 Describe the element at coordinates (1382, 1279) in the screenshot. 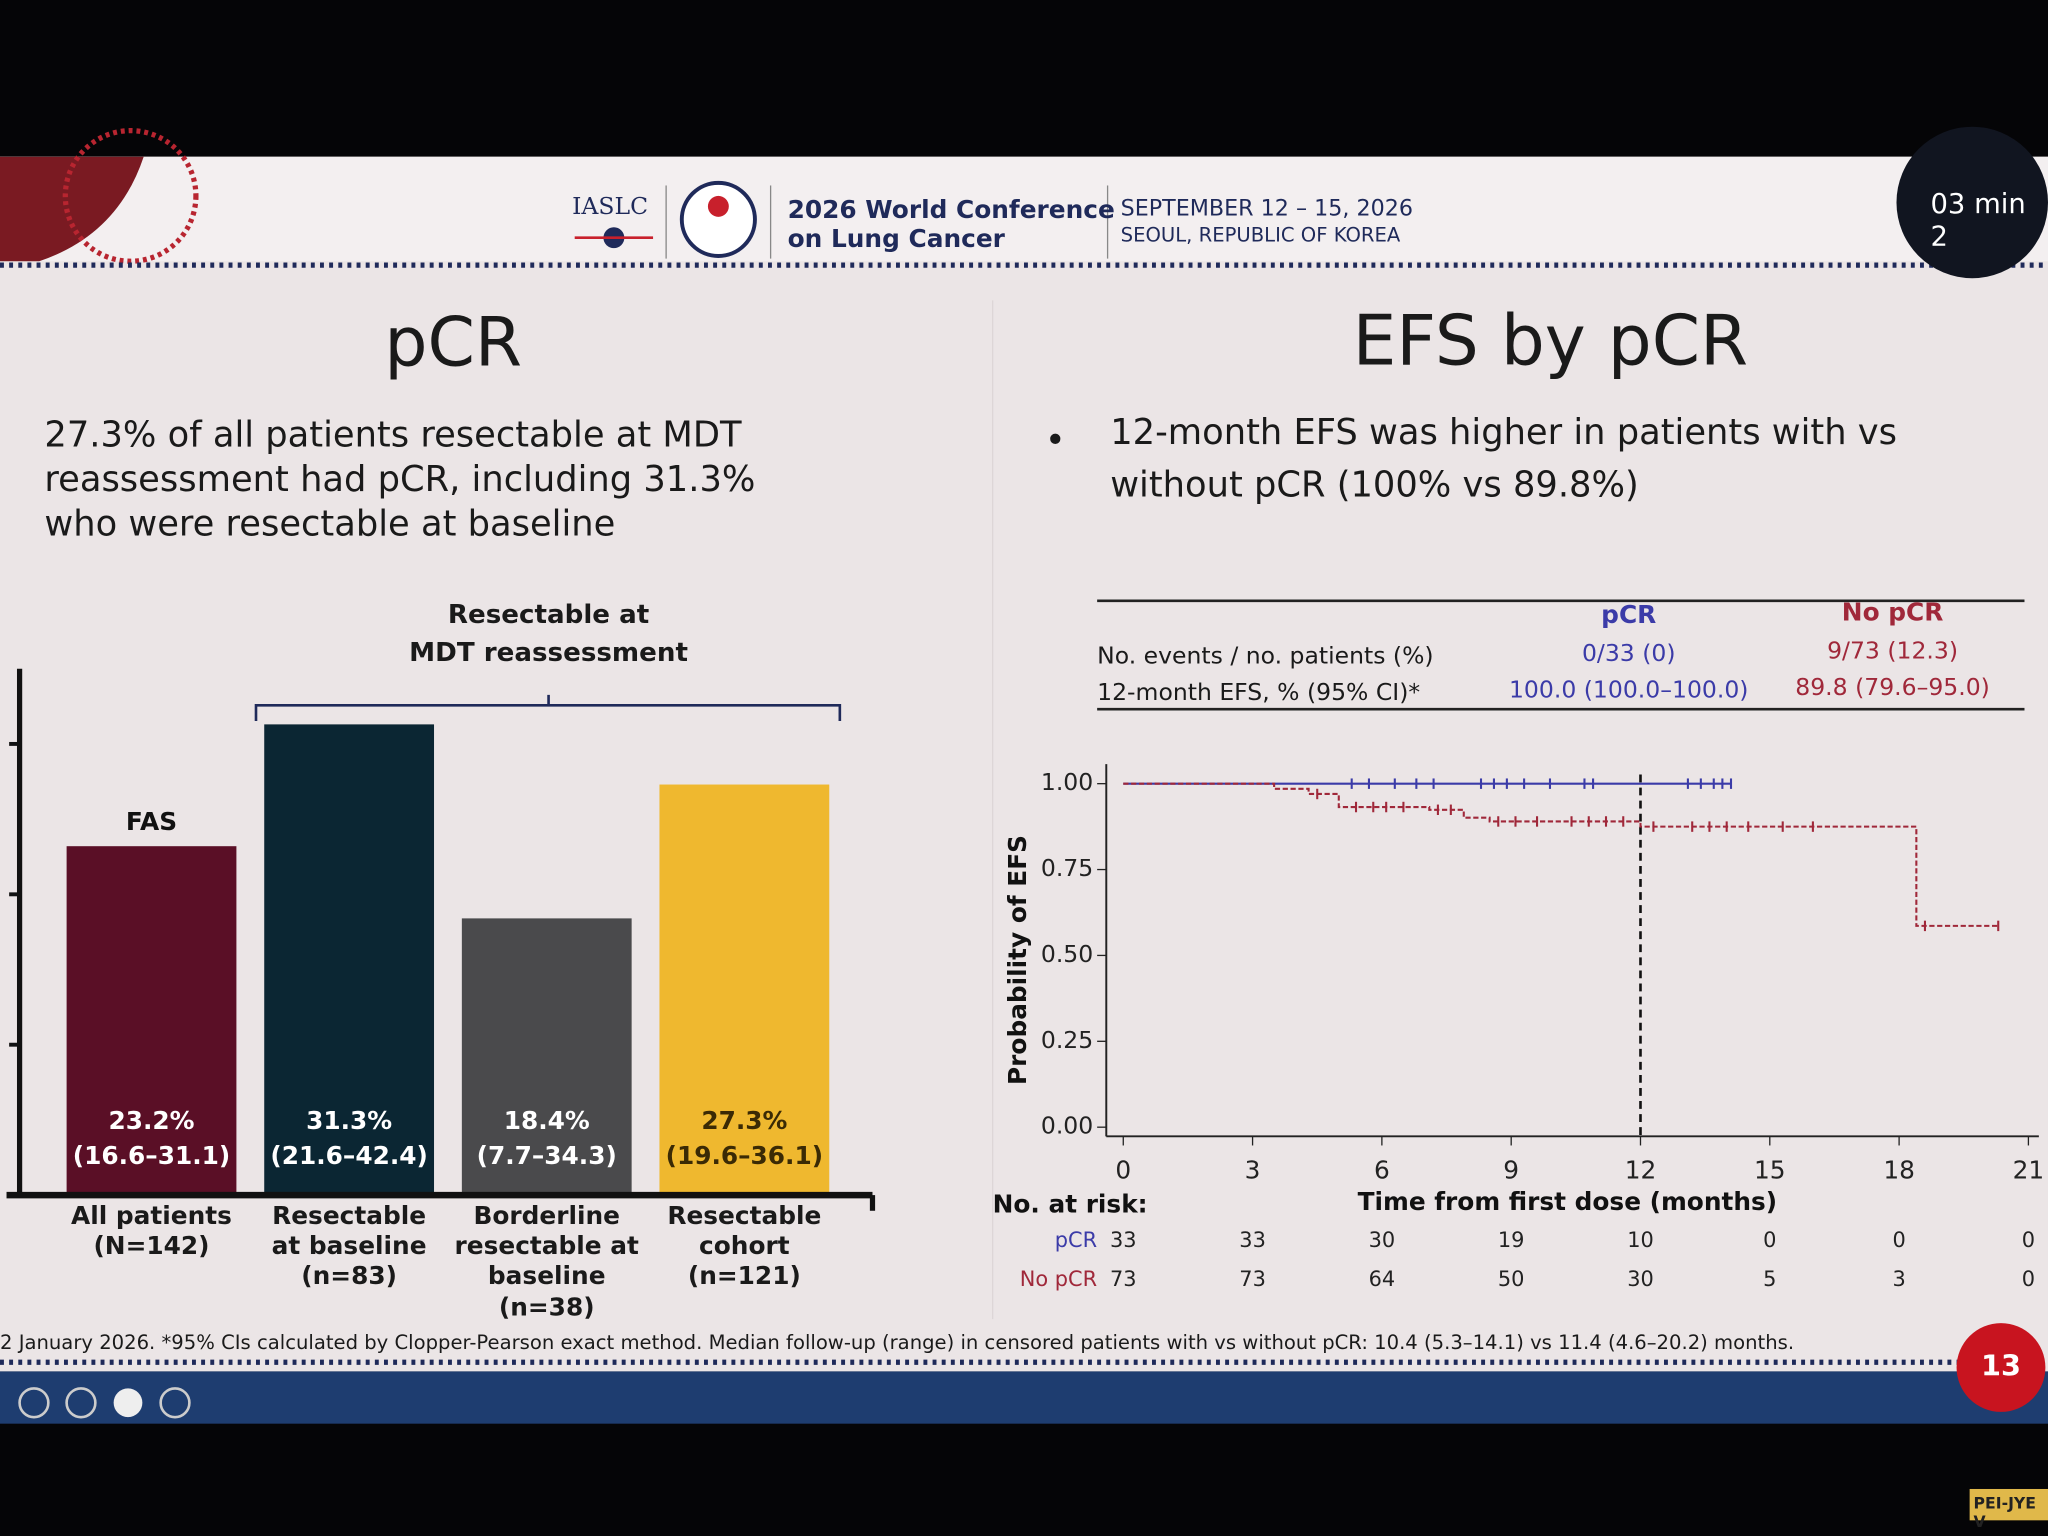

I see `risk-count: 64` at that location.